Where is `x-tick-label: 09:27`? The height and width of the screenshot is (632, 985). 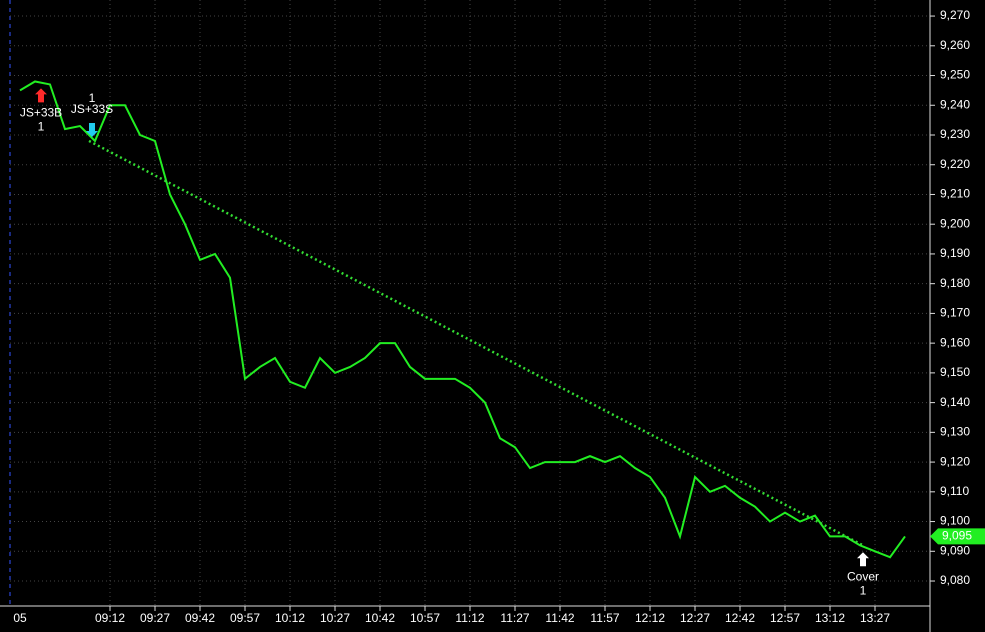 x-tick-label: 09:27 is located at coordinates (155, 618).